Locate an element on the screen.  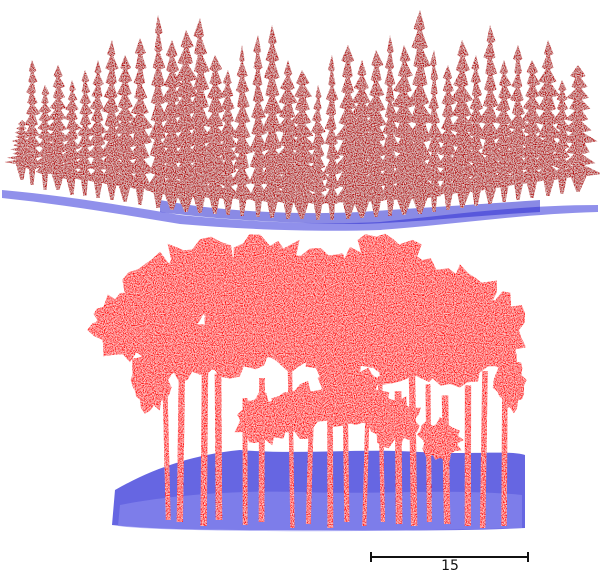
scale-bar is located at coordinates (449, 557).